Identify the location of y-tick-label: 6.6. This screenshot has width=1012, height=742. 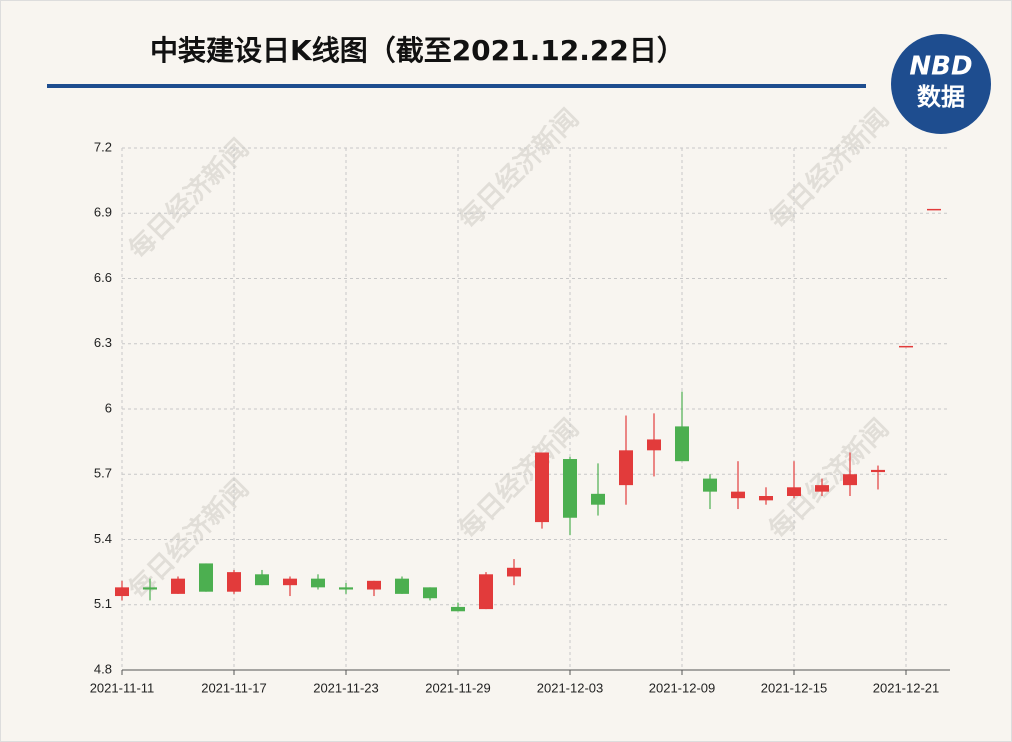
(103, 277).